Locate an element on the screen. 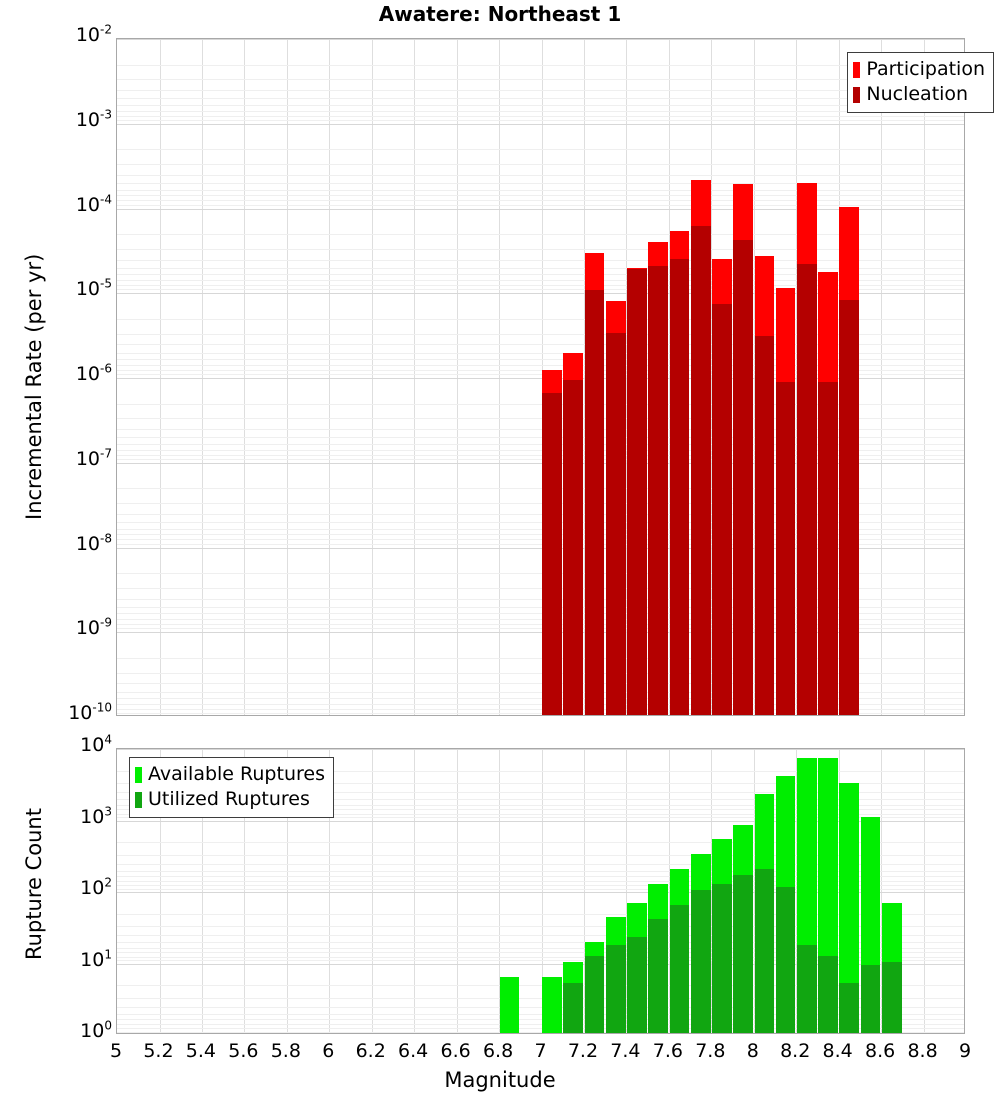 The image size is (1000, 1100). bar-segment-available is located at coordinates (509, 1005).